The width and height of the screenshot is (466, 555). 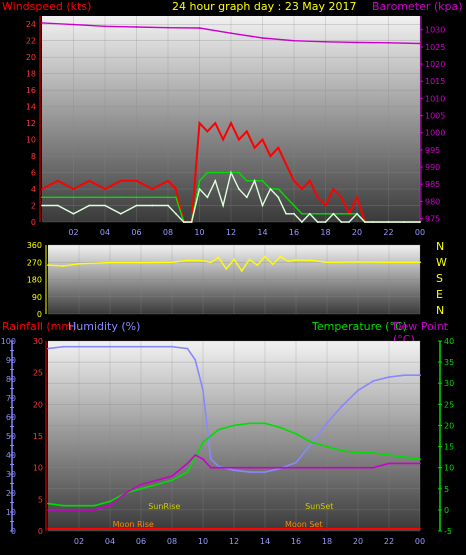 I want to click on wind-tick-label: 2, so click(x=33, y=206).